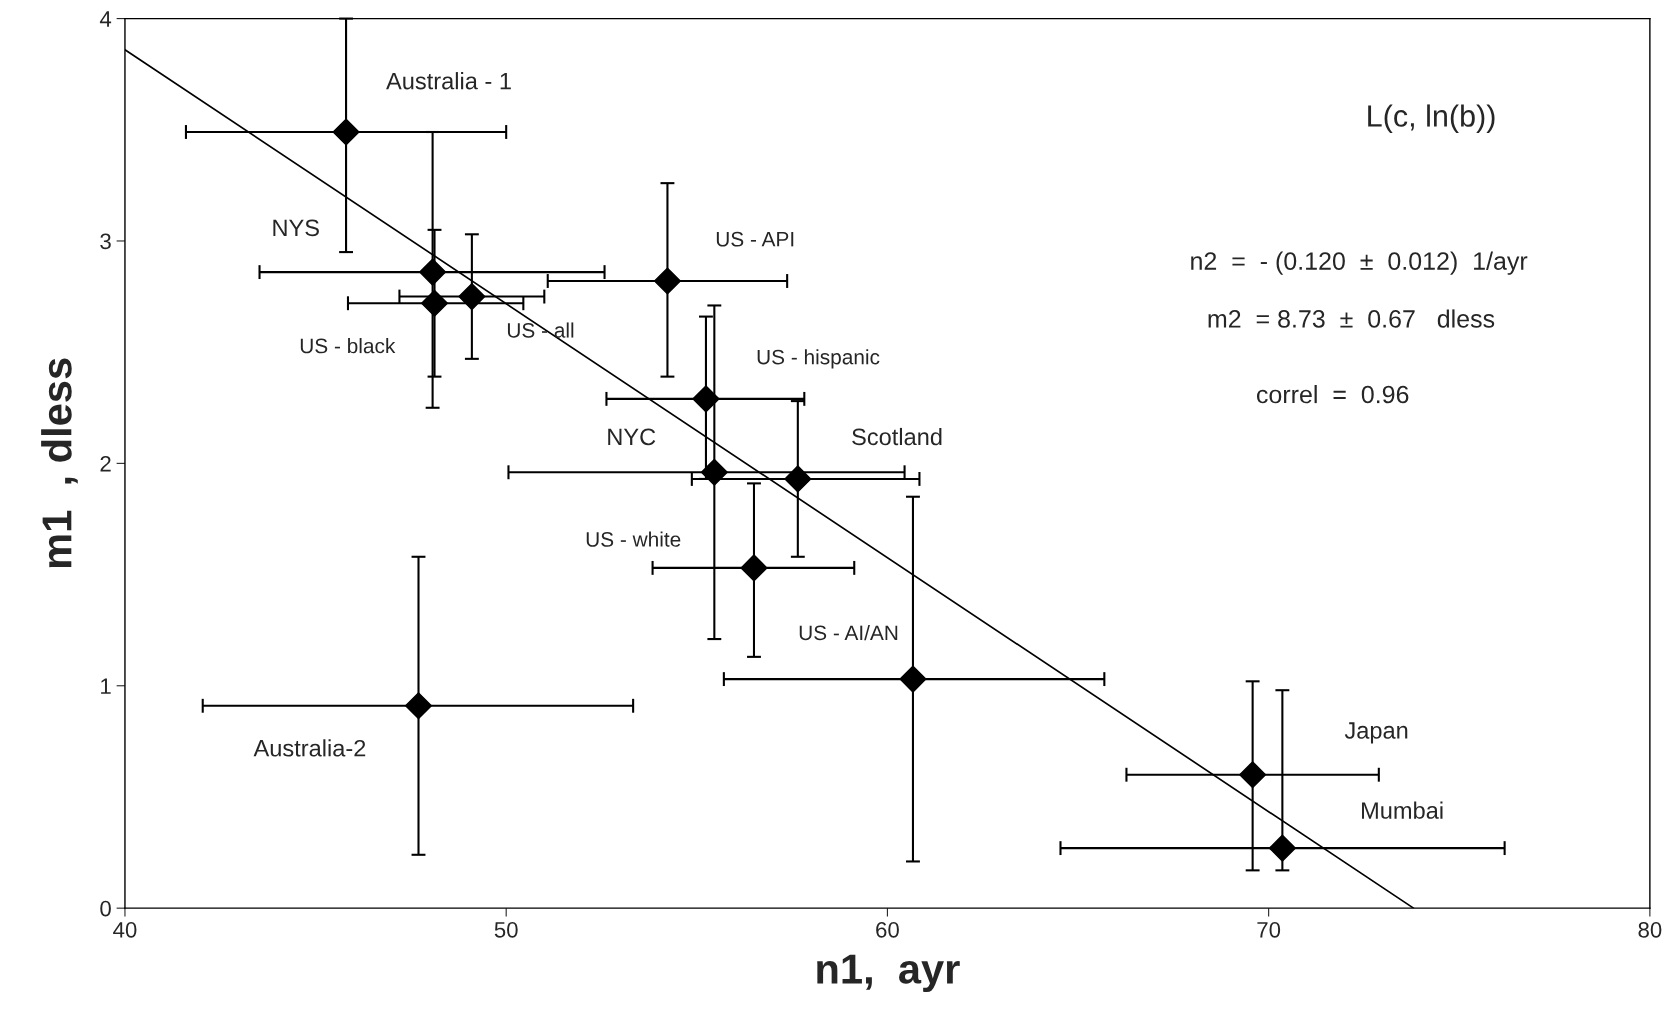 Image resolution: width=1675 pixels, height=1032 pixels. Describe the element at coordinates (632, 437) in the screenshot. I see `annotation: NYC` at that location.